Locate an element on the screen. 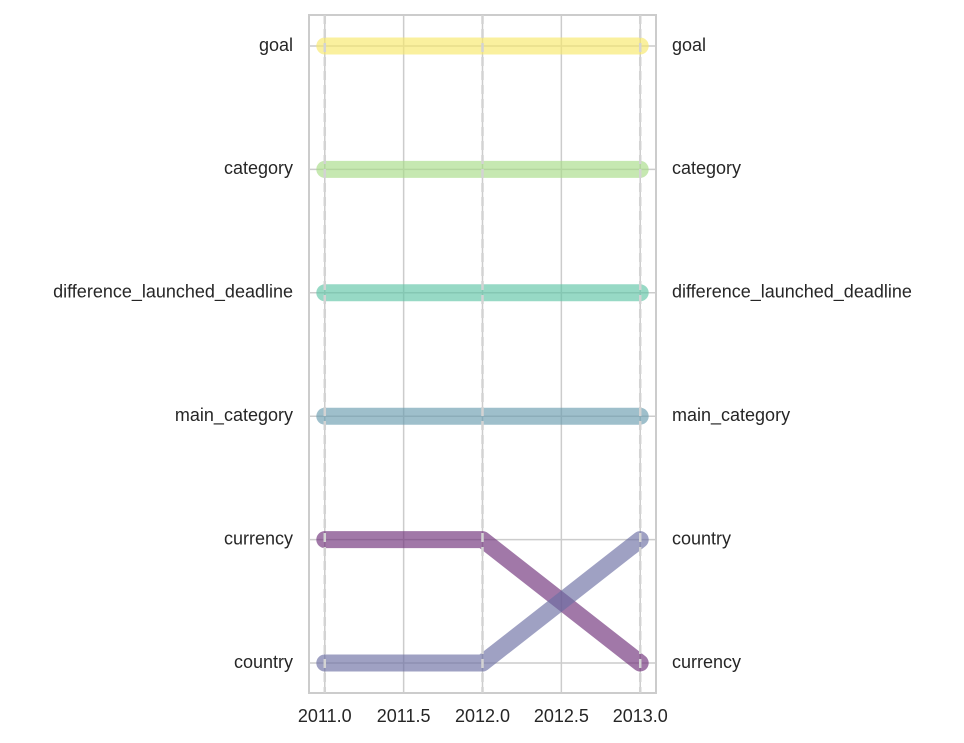  left-label: main_category is located at coordinates (234, 415).